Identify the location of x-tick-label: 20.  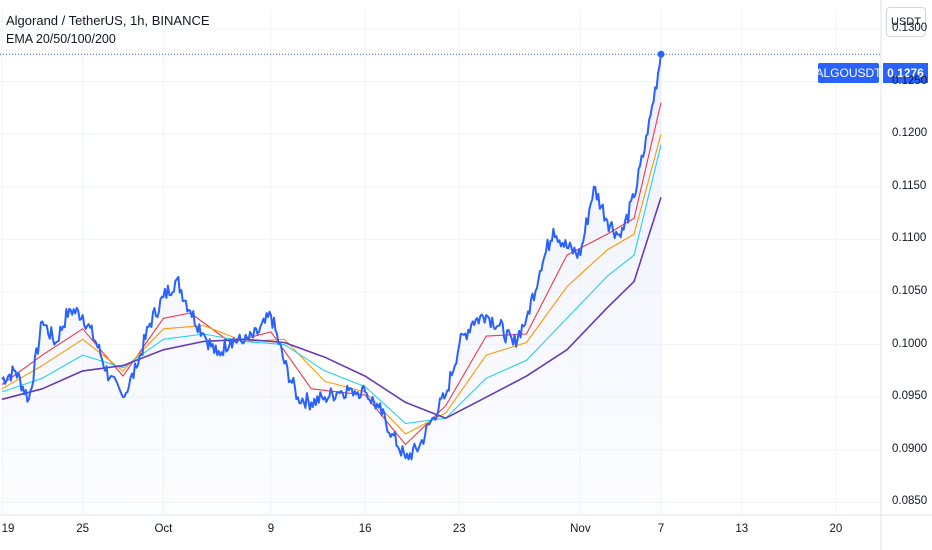
(836, 529).